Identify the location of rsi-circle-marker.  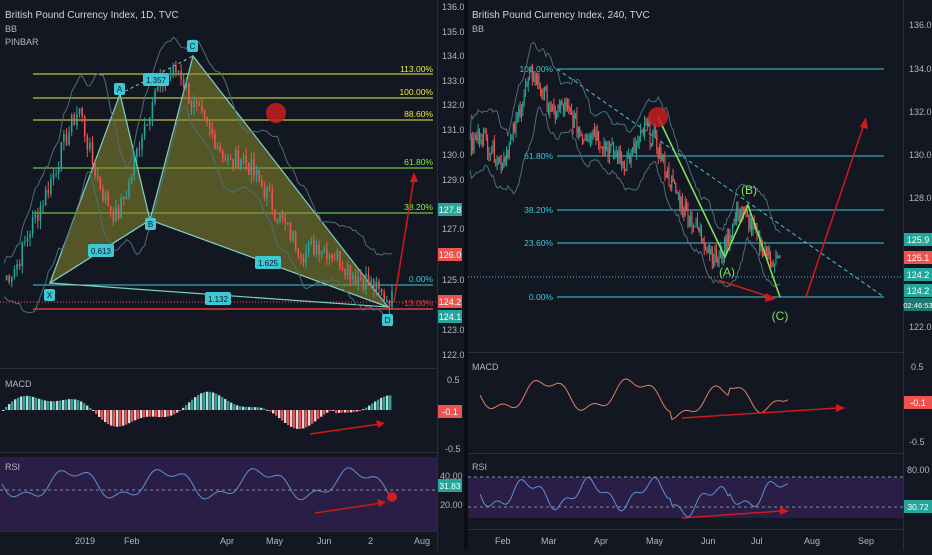
(392, 497).